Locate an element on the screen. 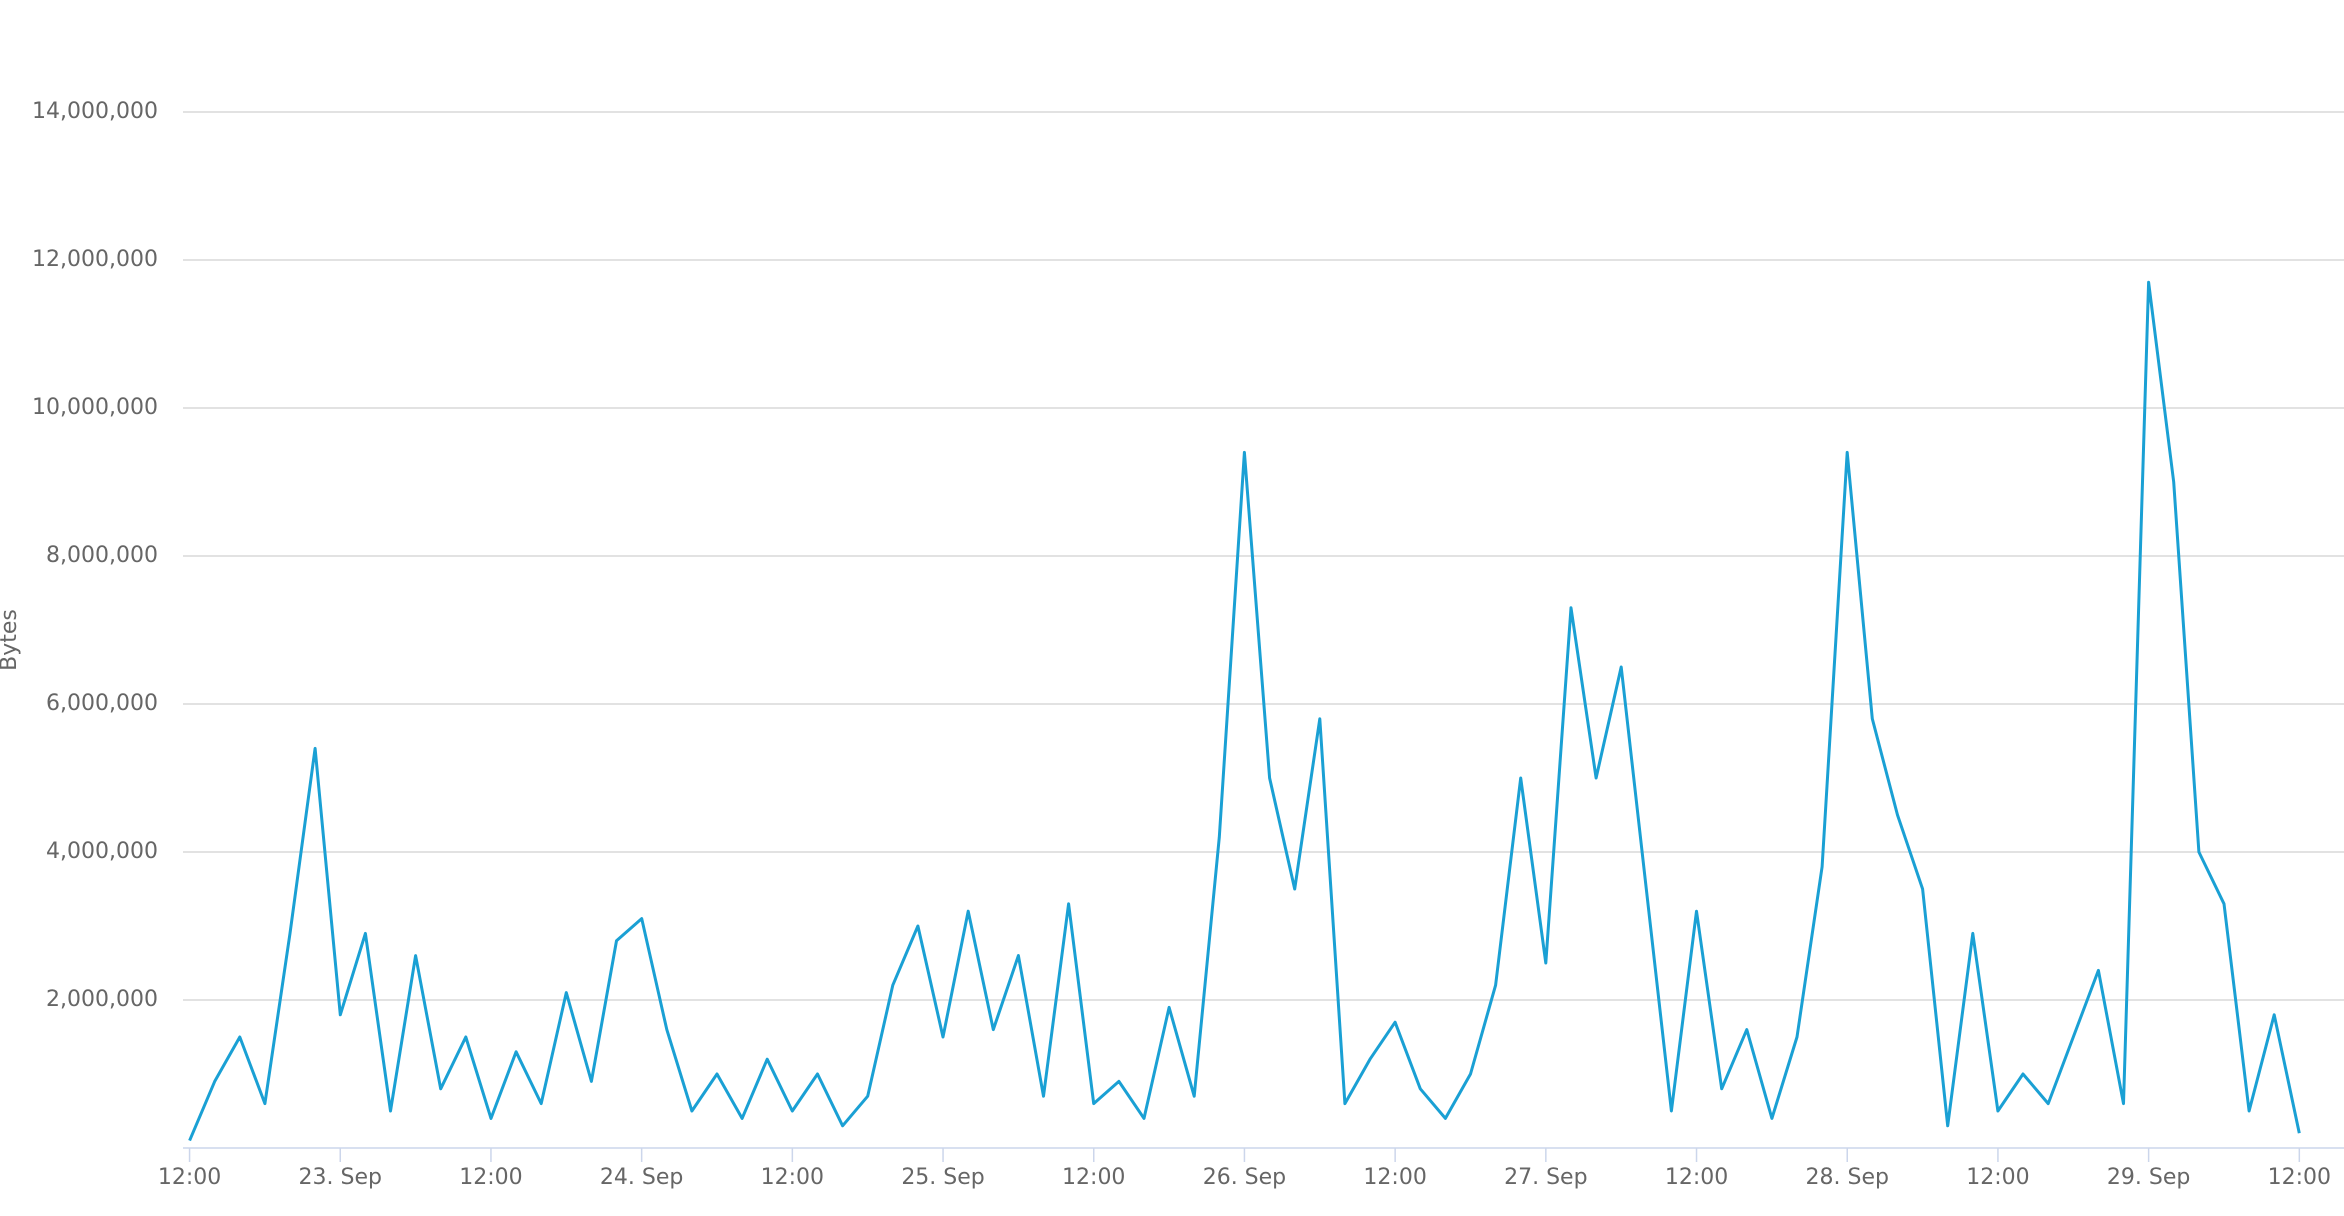 The height and width of the screenshot is (1216, 2344). x-tick-label: 28. Sep is located at coordinates (1847, 1177).